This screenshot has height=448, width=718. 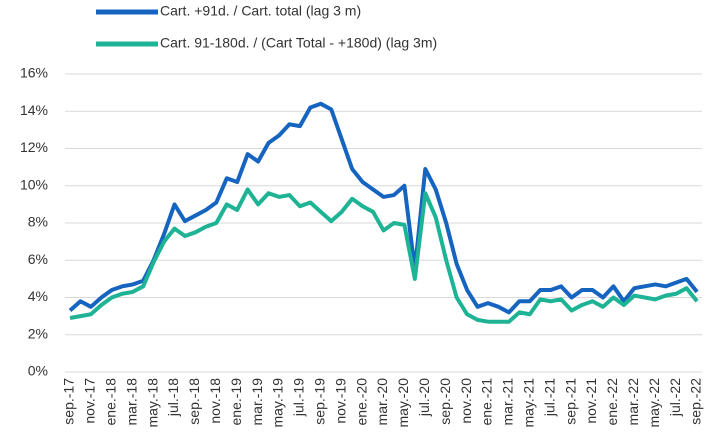 What do you see at coordinates (466, 401) in the screenshot?
I see `x-tick-label: nov.-20` at bounding box center [466, 401].